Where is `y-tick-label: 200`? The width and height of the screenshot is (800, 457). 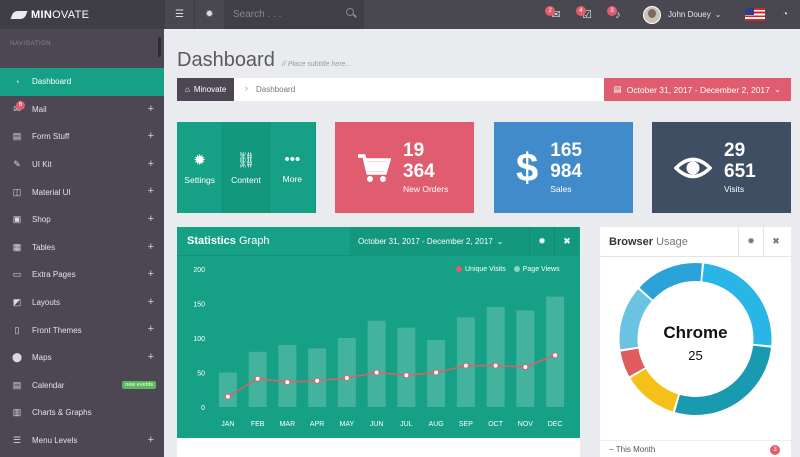
y-tick-label: 200 is located at coordinates (199, 270).